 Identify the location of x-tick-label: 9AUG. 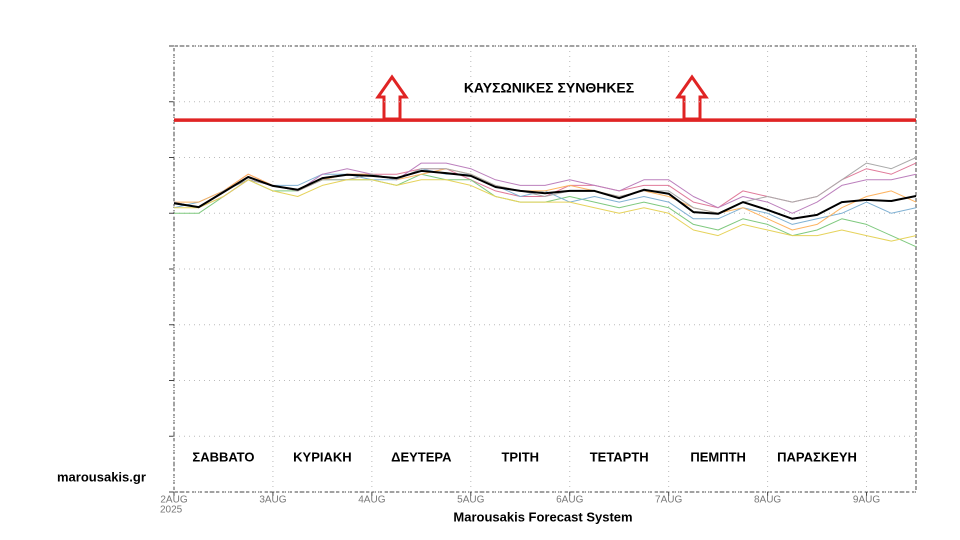
(866, 500).